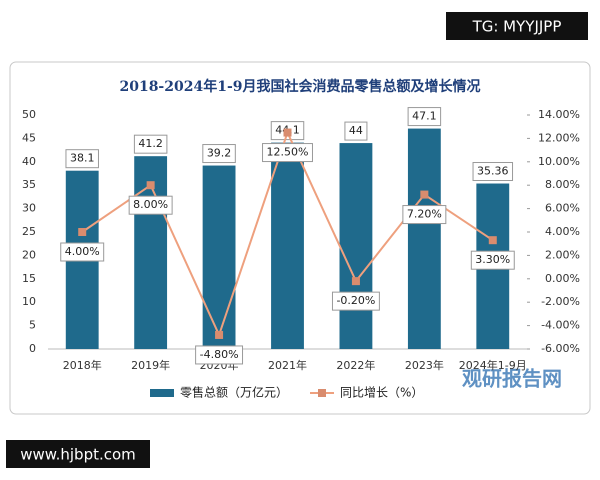 The width and height of the screenshot is (600, 480). I want to click on y-tick-label: 30, so click(29, 208).